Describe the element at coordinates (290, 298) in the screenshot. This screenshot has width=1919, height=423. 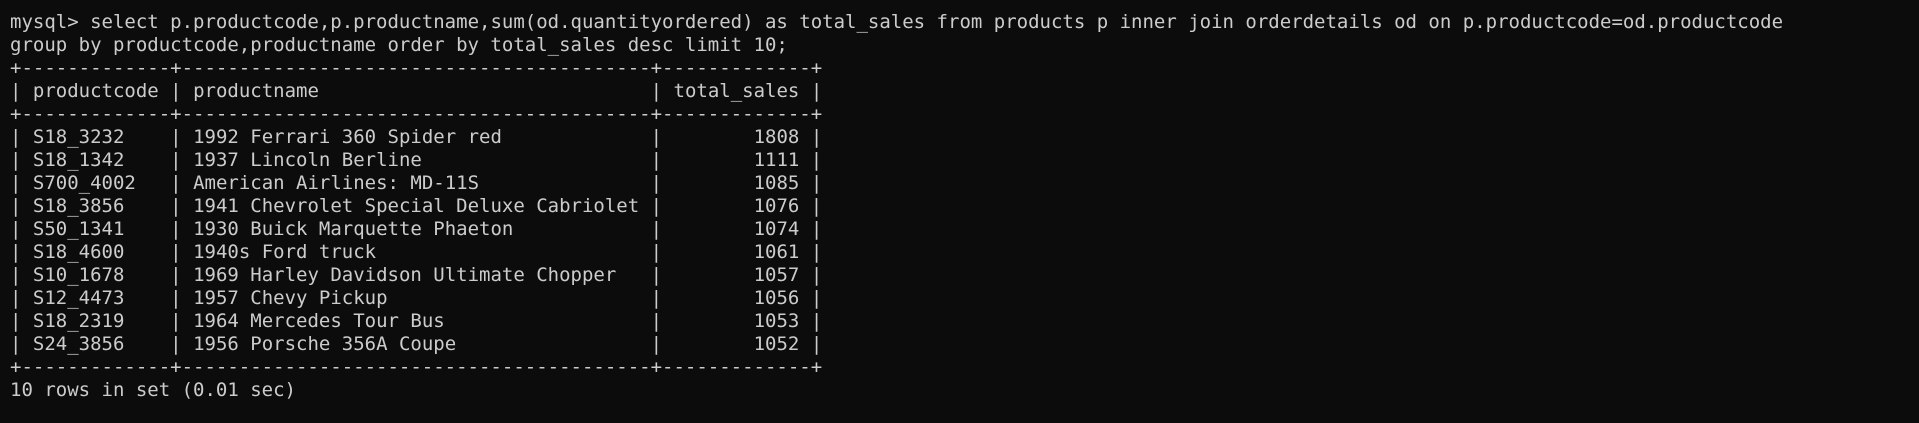
I see `cell-productname: 1957 Chevy Pickup` at that location.